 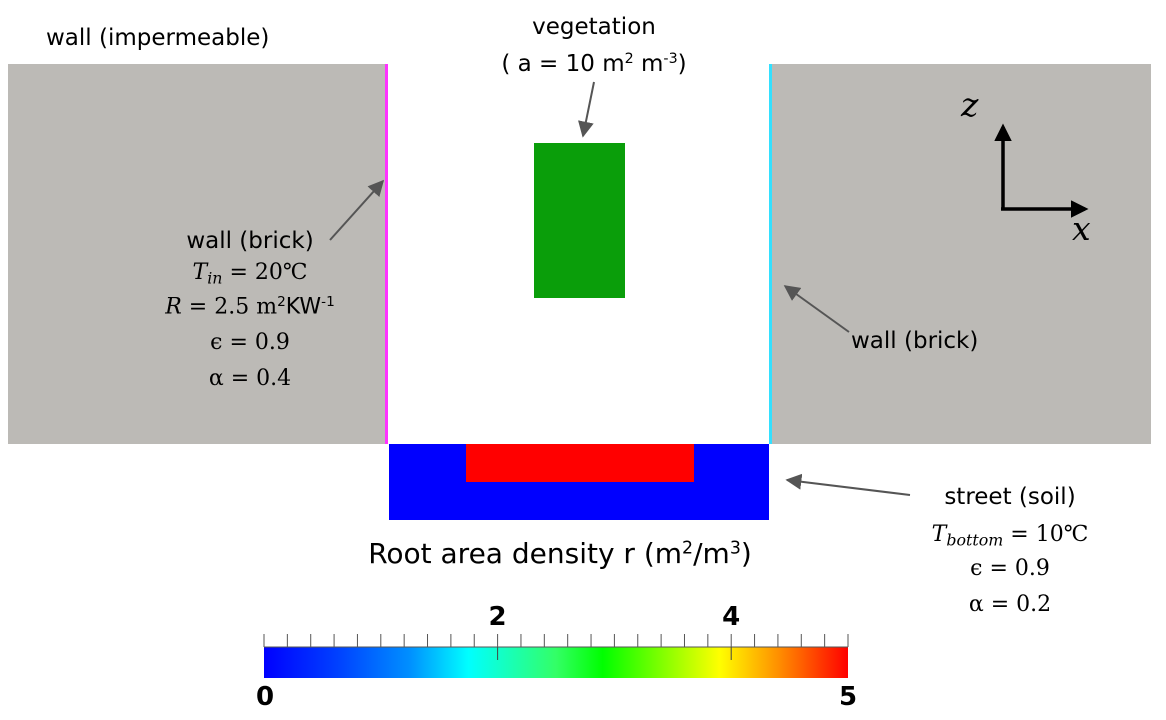 I want to click on left-wall-emissivity: ϵ = 0.9, so click(x=250, y=342).